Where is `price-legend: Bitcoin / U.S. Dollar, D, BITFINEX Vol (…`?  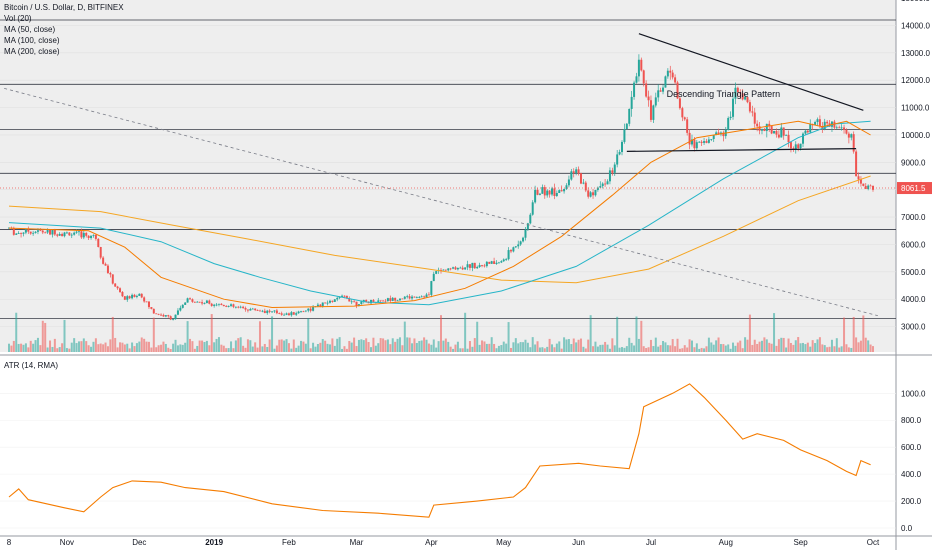 price-legend: Bitcoin / U.S. Dollar, D, BITFINEX Vol (… is located at coordinates (64, 29).